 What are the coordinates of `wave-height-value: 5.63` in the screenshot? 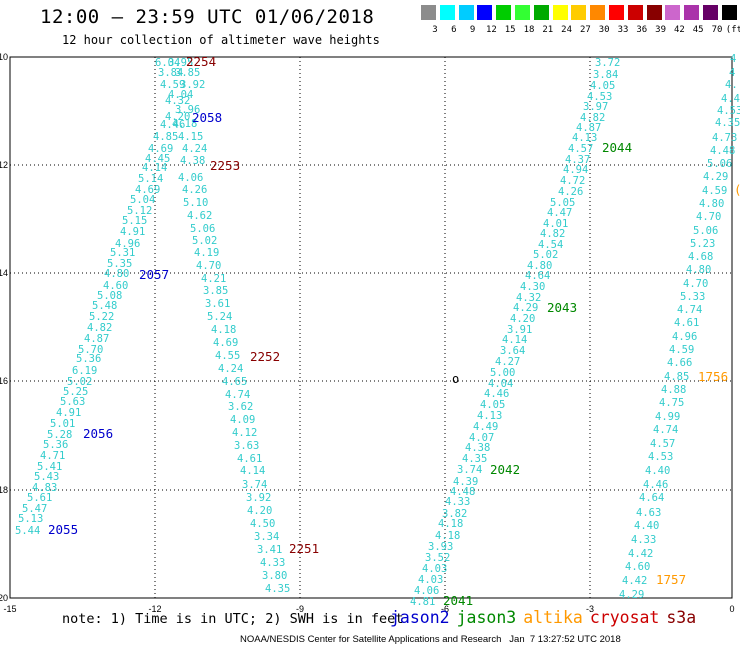 It's located at (72, 402).